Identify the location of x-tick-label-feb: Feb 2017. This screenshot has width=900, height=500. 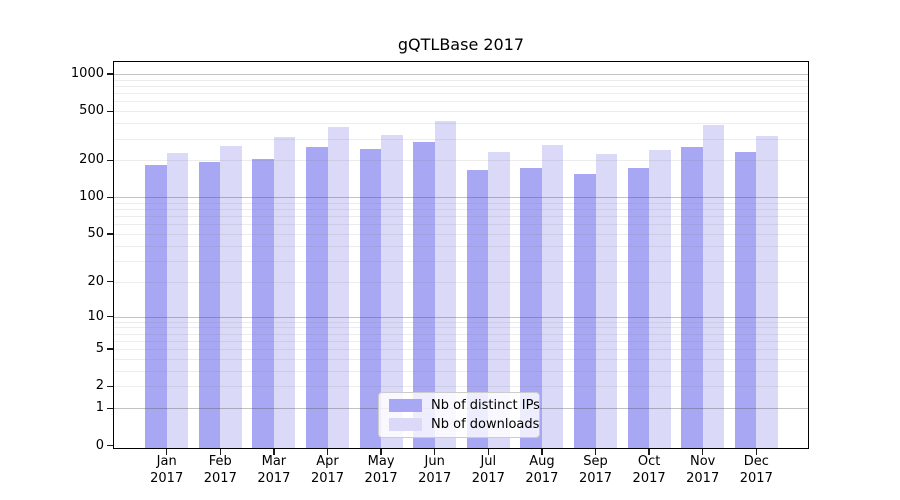
(220, 470).